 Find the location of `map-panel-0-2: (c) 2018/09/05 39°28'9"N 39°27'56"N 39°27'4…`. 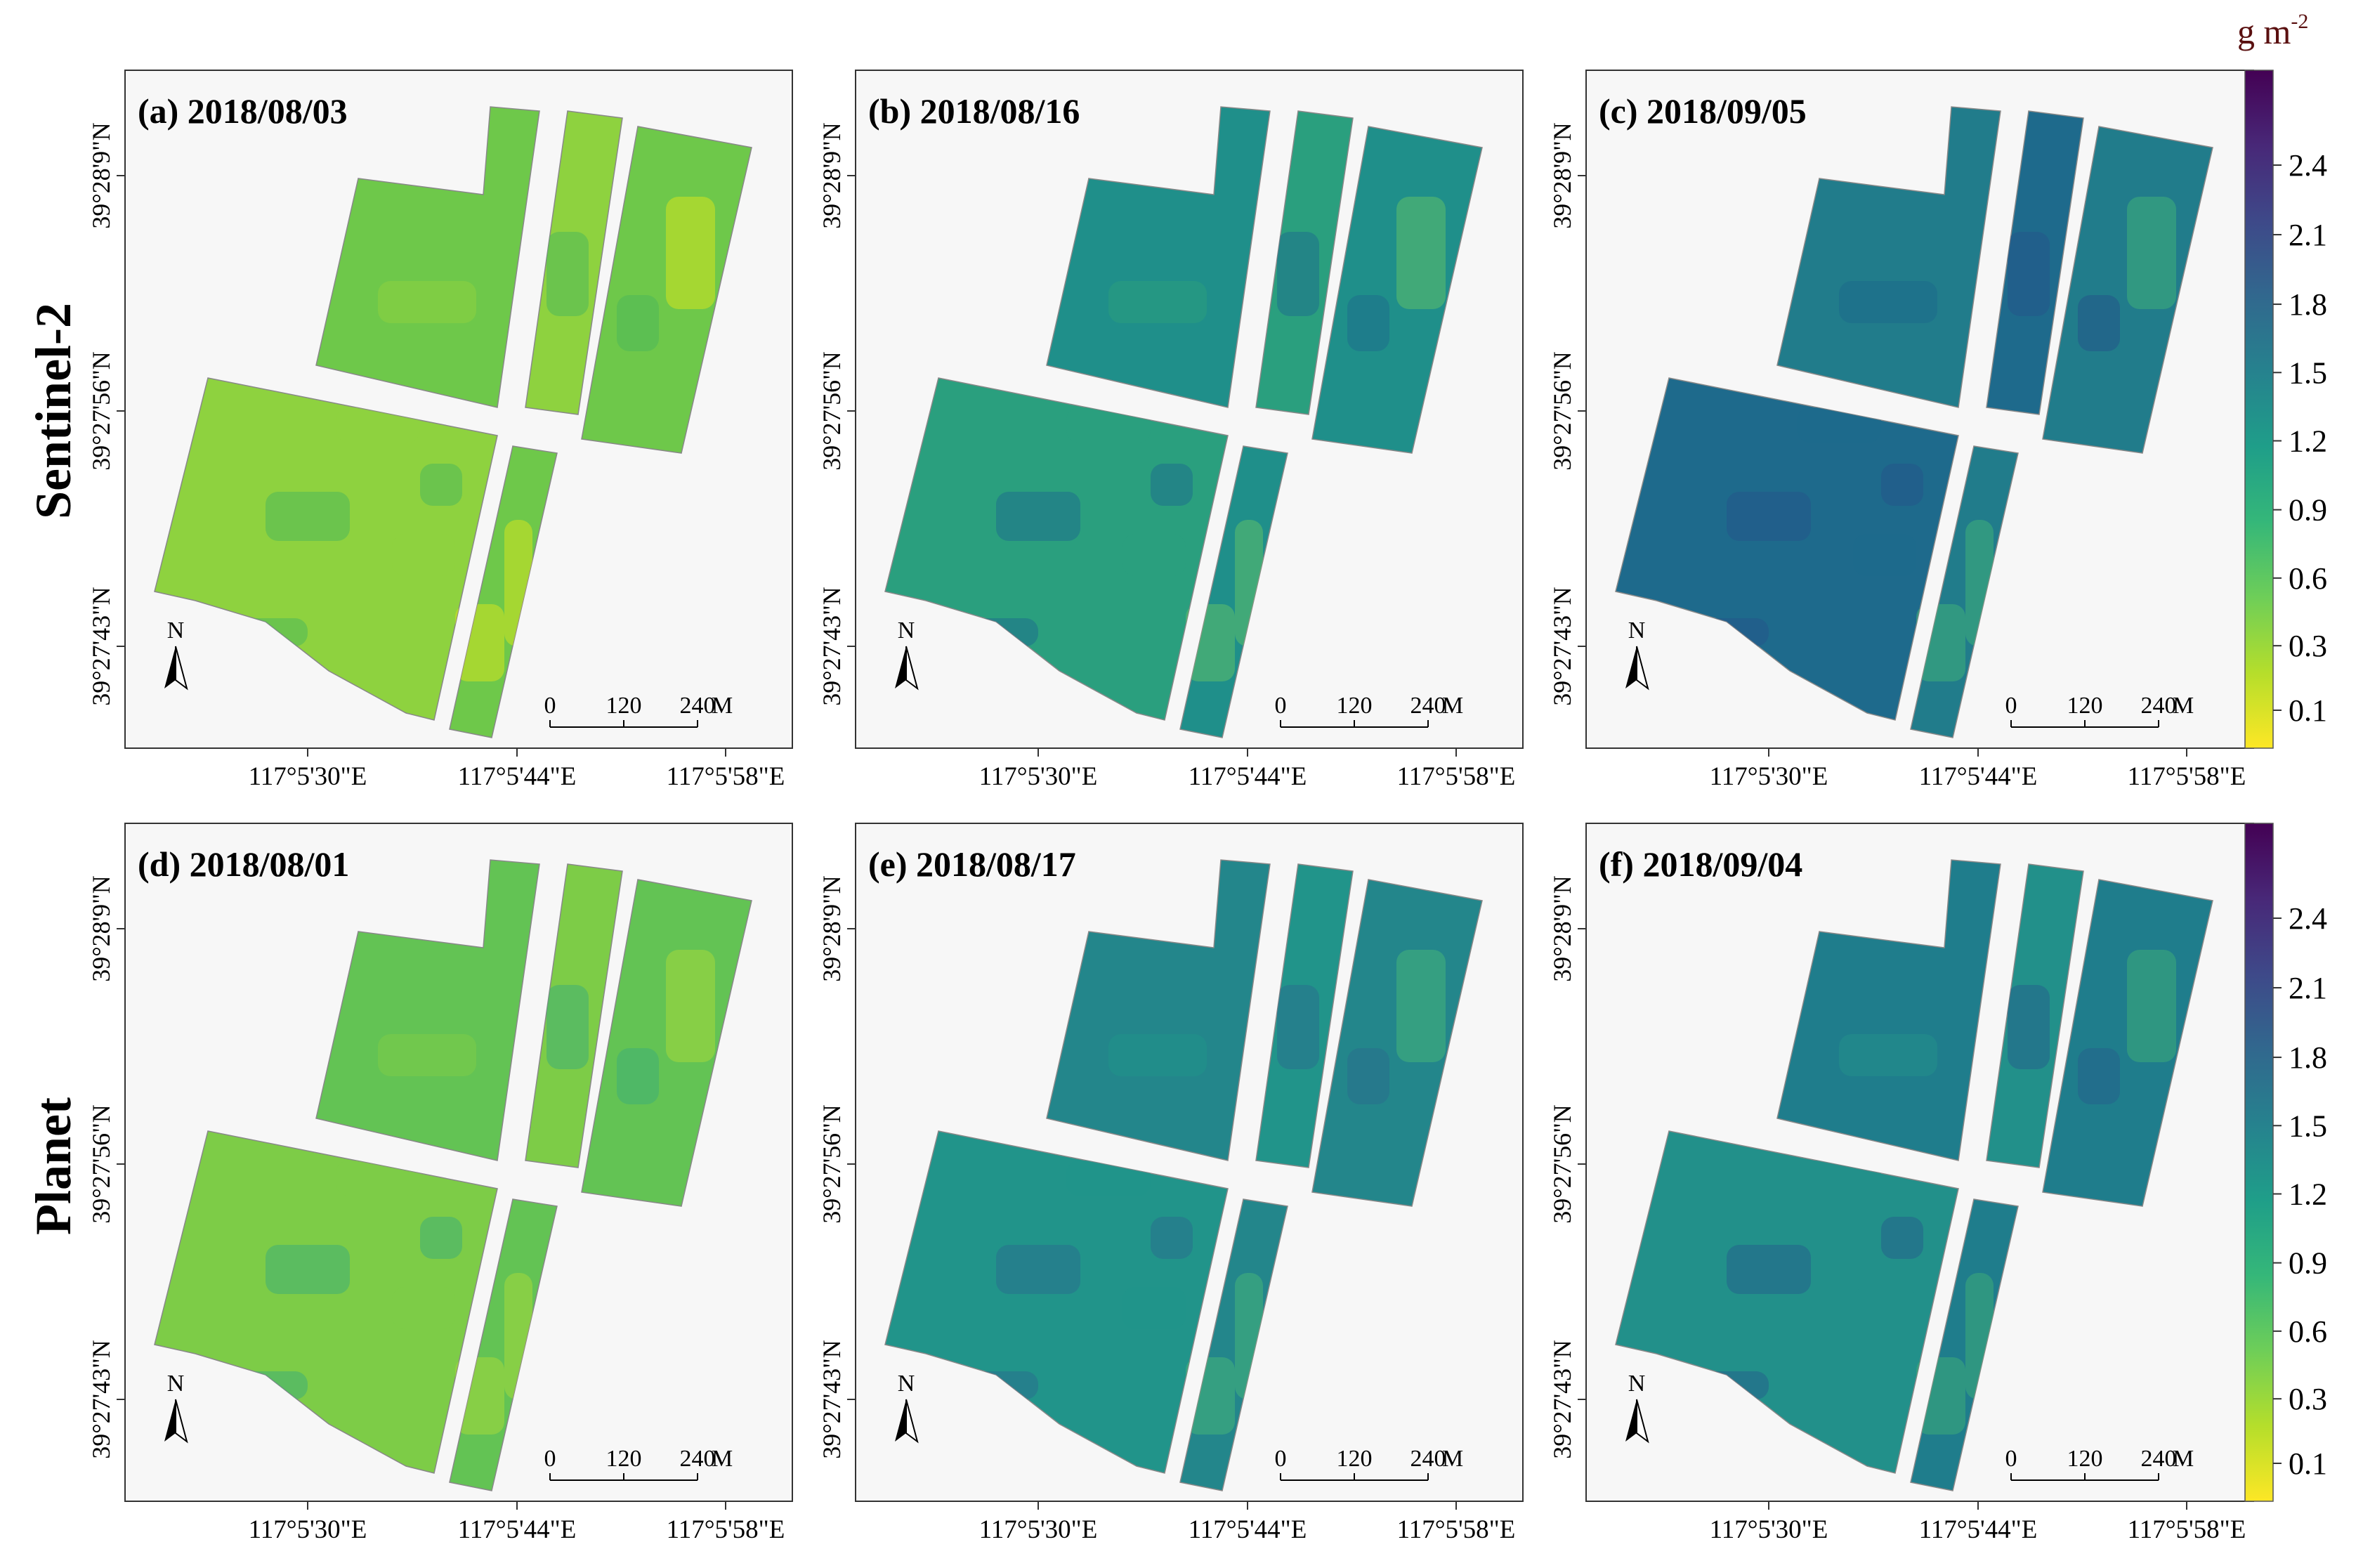

map-panel-0-2: (c) 2018/09/05 39°28'9"N 39°27'56"N 39°27'4… is located at coordinates (1901, 430).